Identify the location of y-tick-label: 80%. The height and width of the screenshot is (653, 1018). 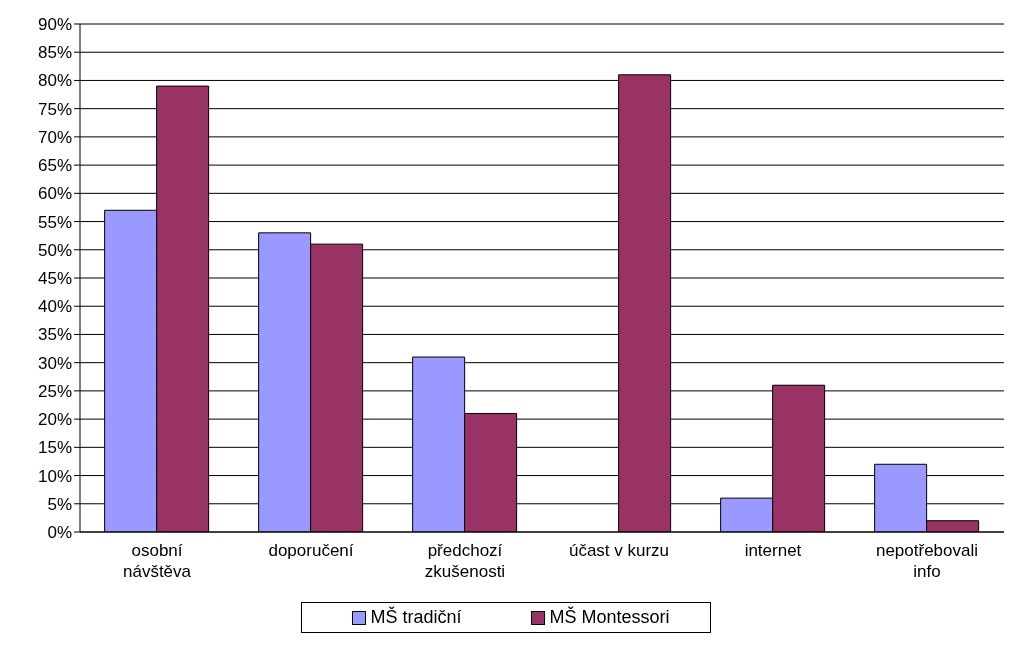
(54, 81).